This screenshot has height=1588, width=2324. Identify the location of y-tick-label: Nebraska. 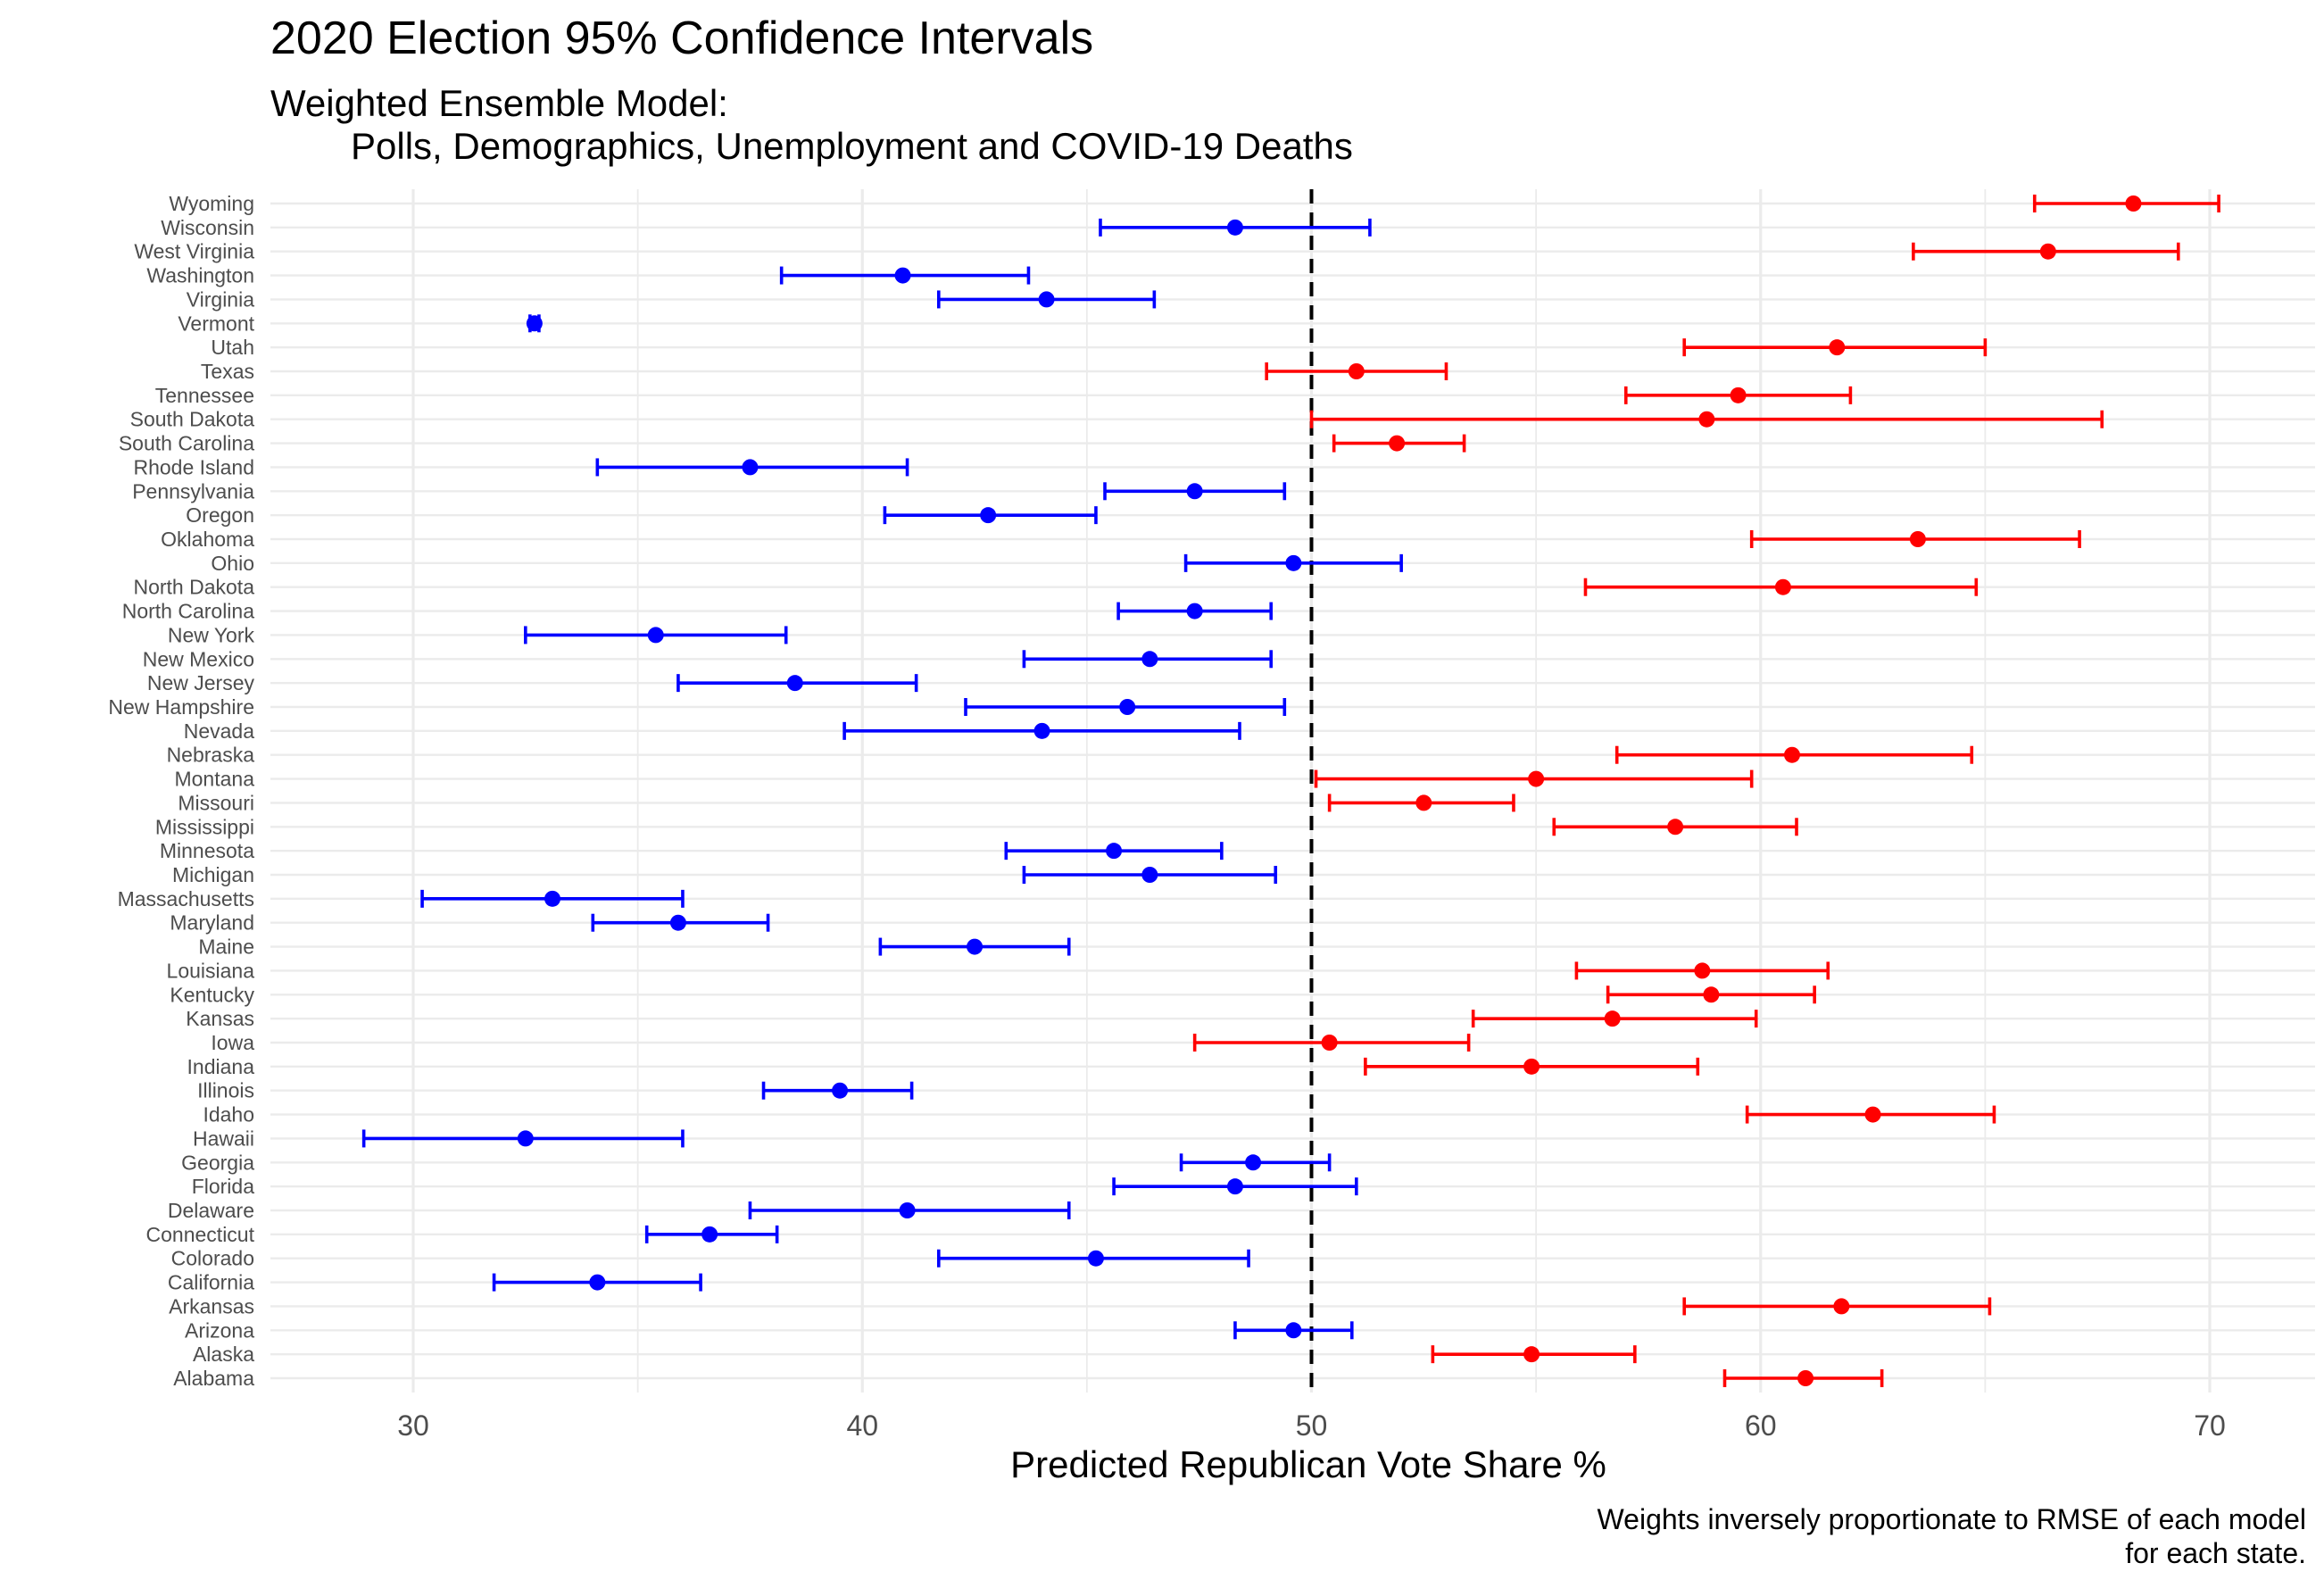
(211, 755).